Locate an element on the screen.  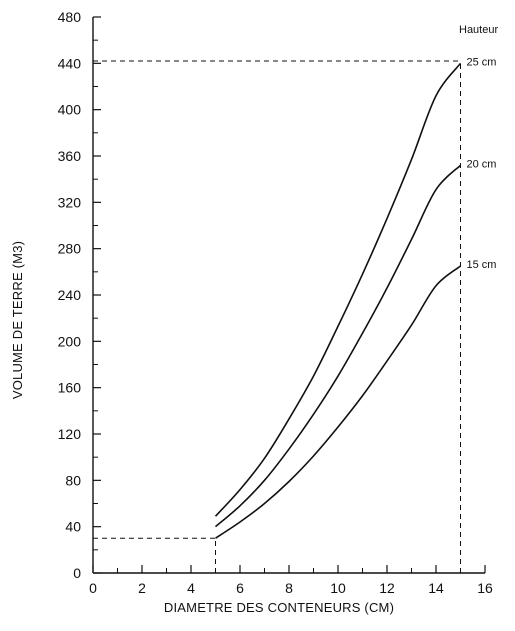
y-tick-label: 0 is located at coordinates (77, 573).